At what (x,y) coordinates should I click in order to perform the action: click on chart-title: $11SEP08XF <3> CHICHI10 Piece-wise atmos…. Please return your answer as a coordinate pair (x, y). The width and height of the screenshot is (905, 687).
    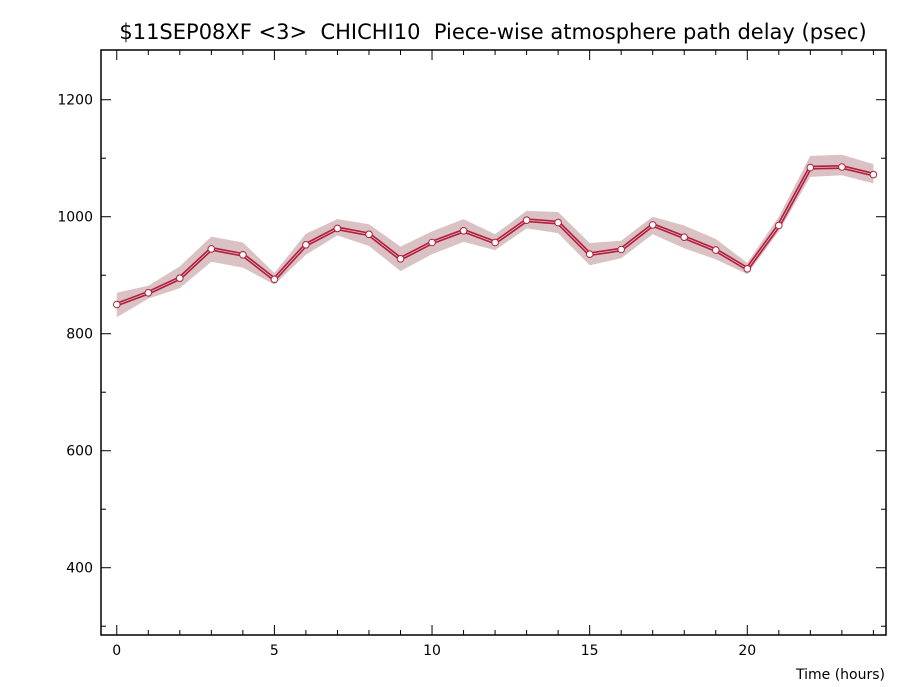
    Looking at the image, I should click on (492, 32).